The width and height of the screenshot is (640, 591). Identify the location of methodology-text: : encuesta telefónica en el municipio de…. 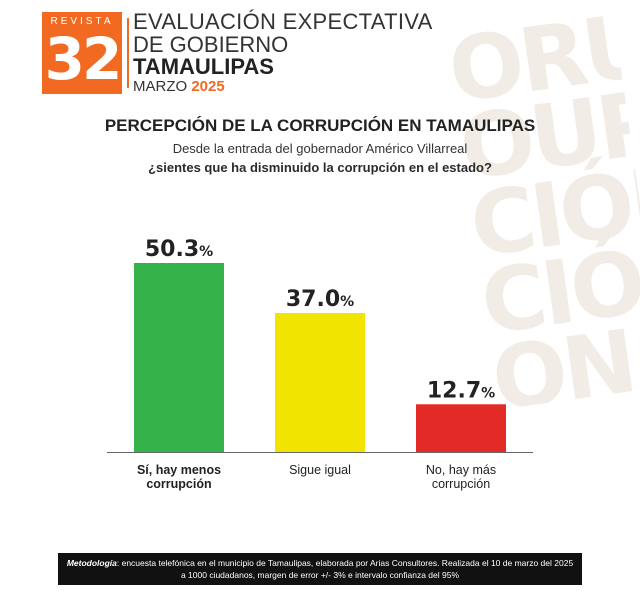
(345, 569).